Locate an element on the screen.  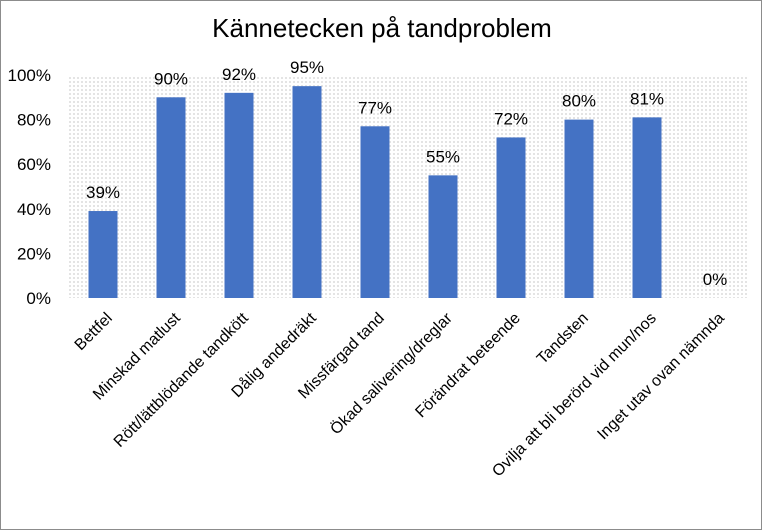
data-label: 0% is located at coordinates (715, 279).